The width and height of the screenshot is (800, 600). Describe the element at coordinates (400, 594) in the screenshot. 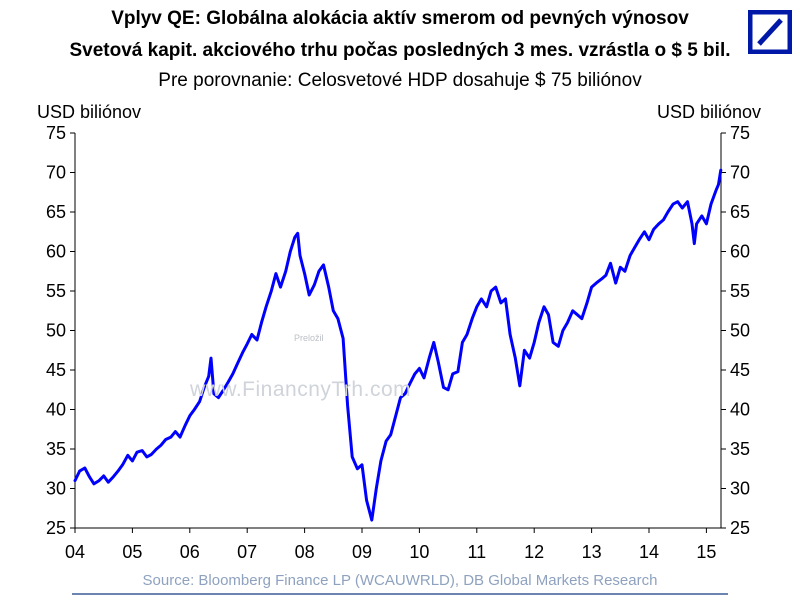

I see `bottom-divider` at that location.